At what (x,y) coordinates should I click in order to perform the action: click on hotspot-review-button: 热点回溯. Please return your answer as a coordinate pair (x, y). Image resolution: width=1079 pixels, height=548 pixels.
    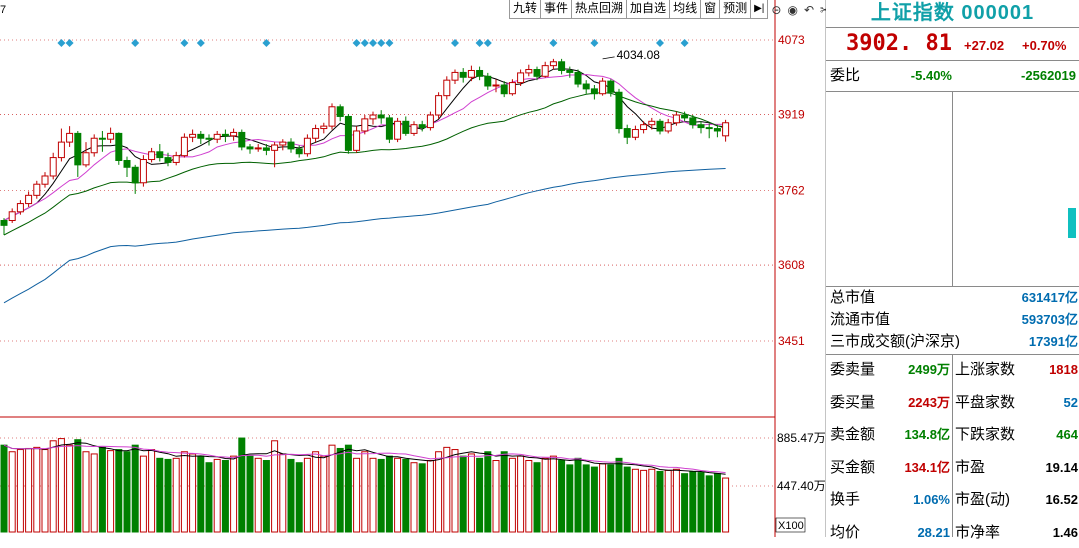
    Looking at the image, I should click on (599, 9).